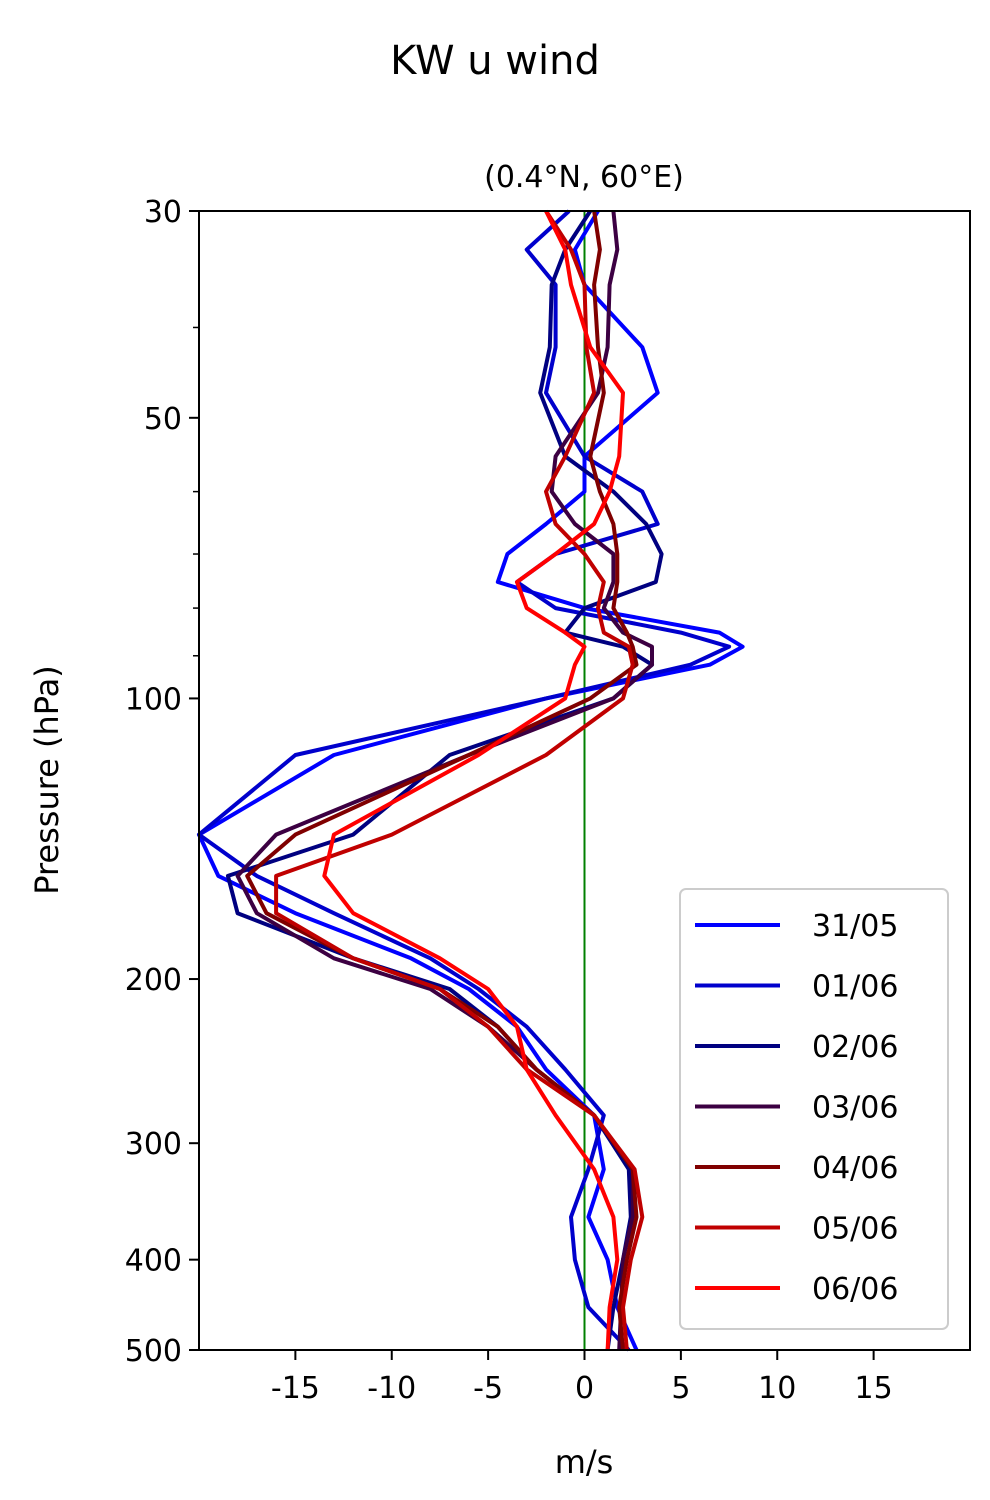 This screenshot has width=990, height=1500. Describe the element at coordinates (295, 1388) in the screenshot. I see `x-tick-label: -15` at that location.